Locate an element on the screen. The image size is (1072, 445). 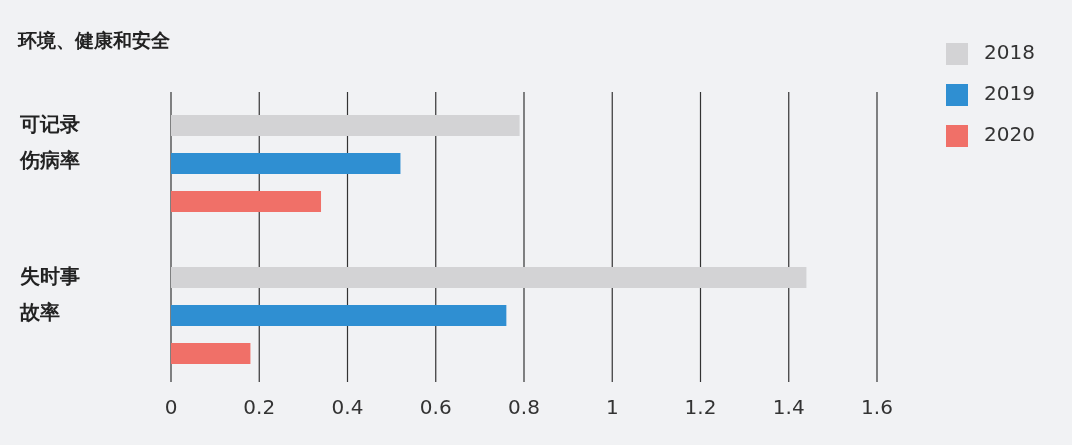
legend-label: 2019 is located at coordinates (1009, 93).